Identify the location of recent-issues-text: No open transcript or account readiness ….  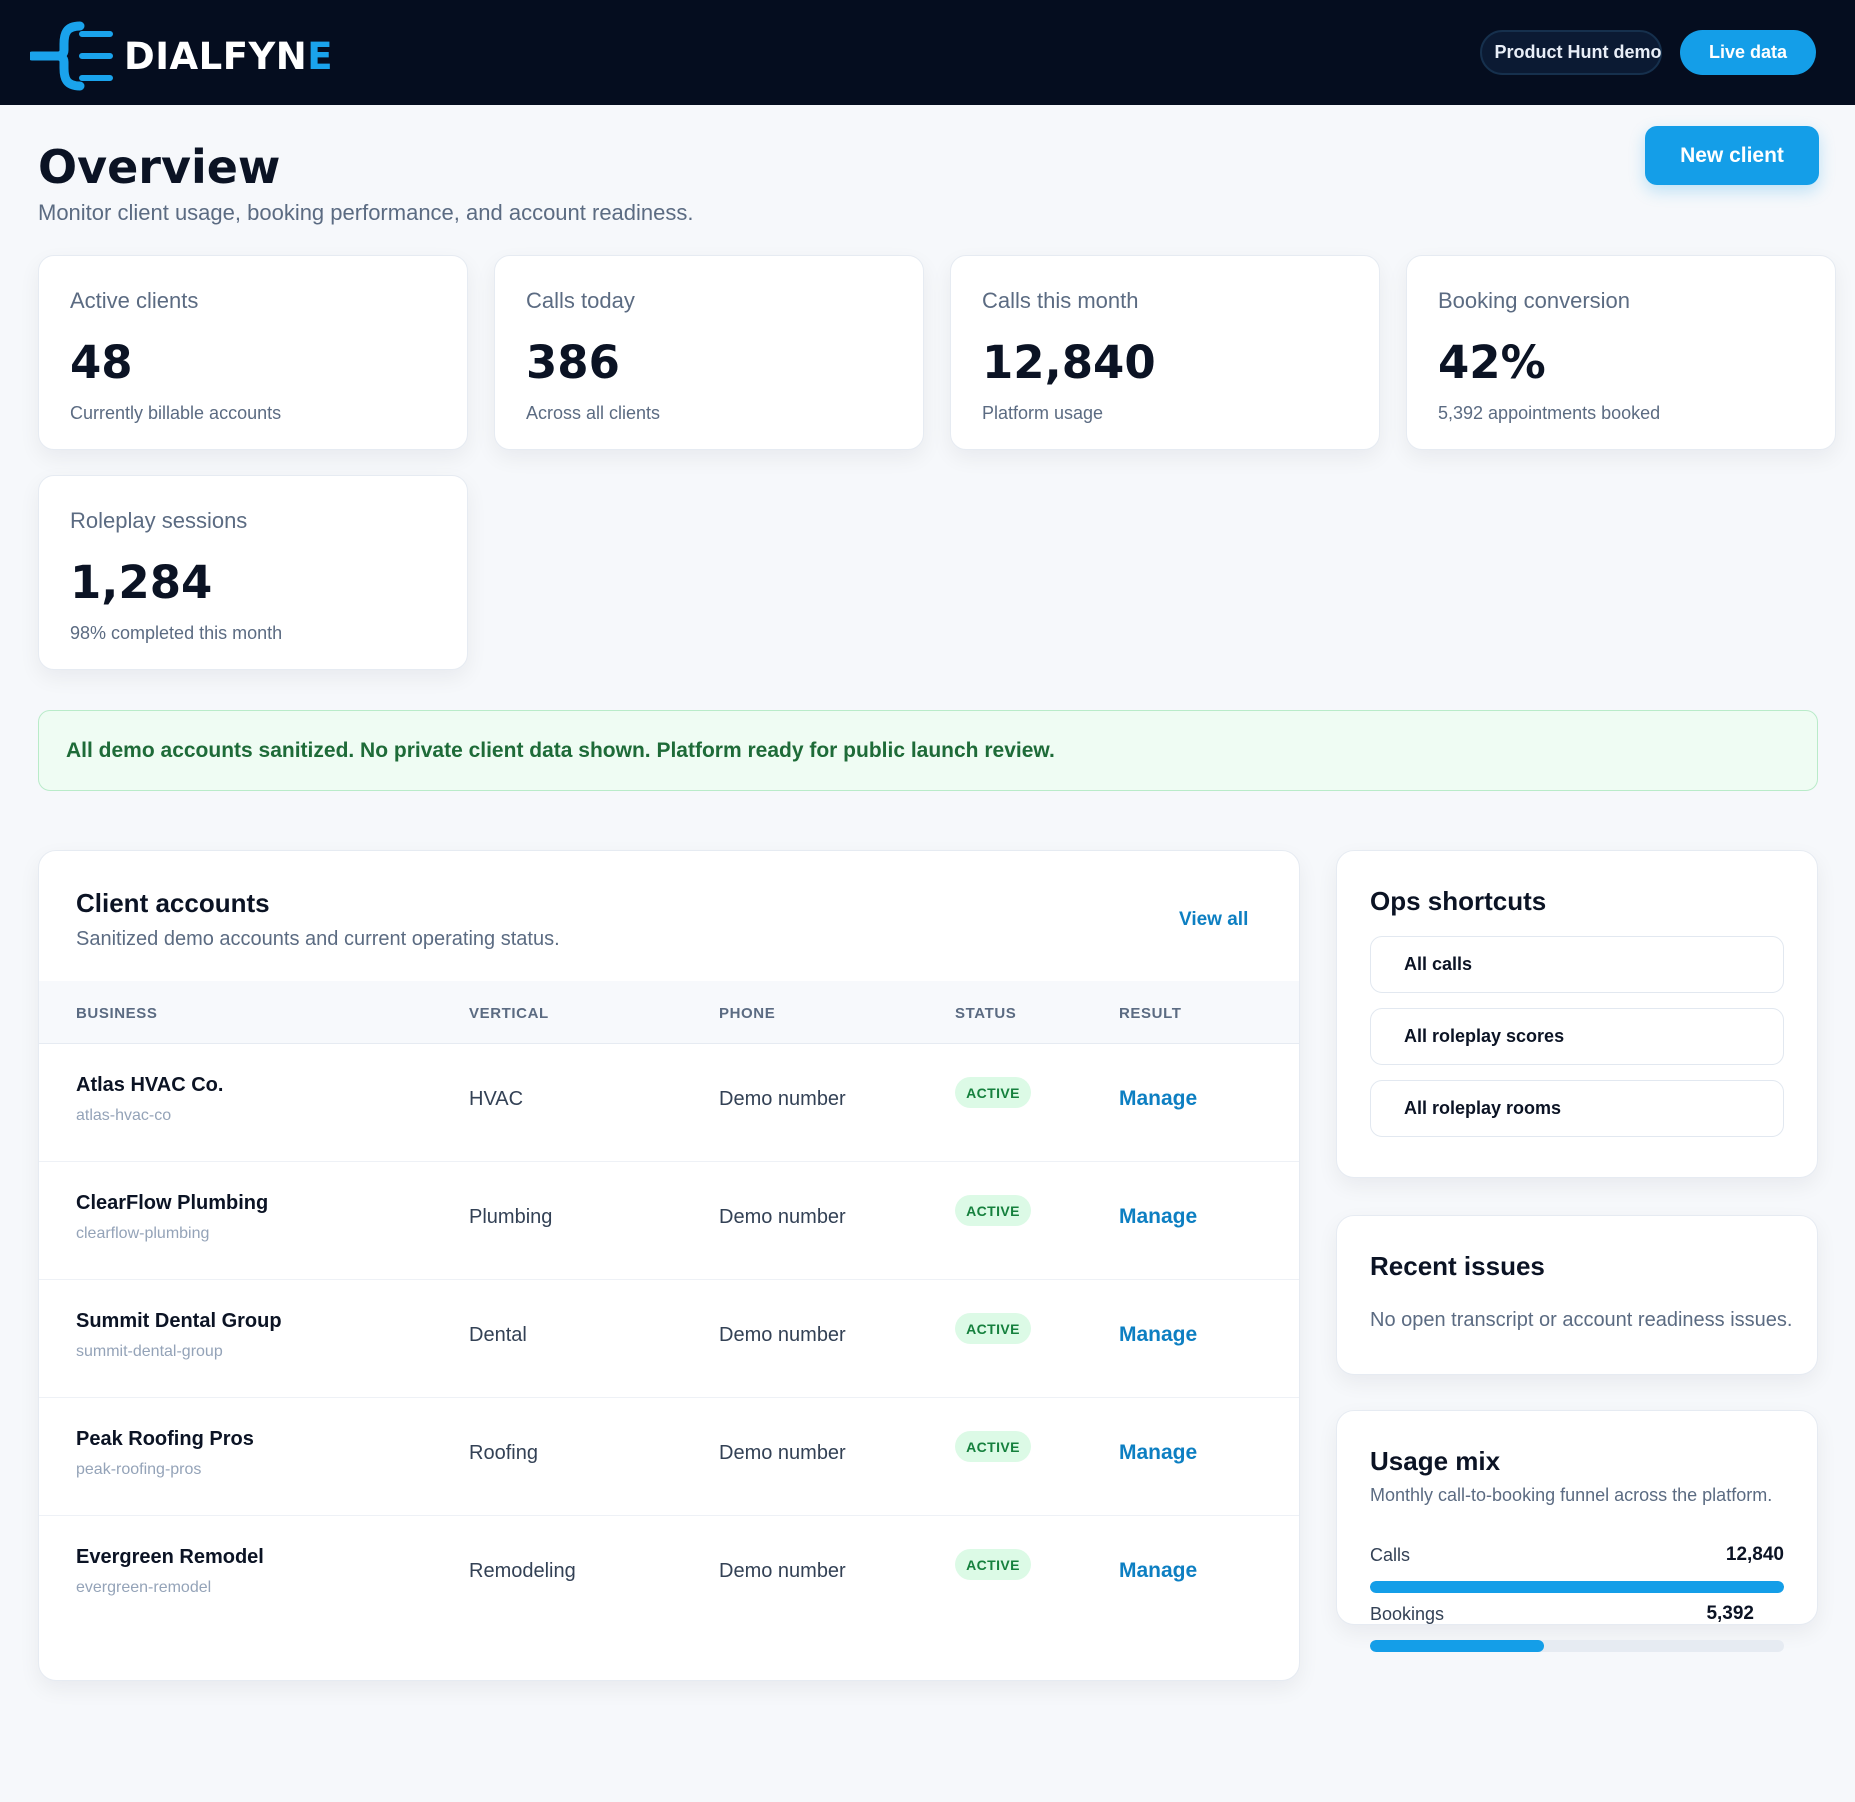
(1581, 1320).